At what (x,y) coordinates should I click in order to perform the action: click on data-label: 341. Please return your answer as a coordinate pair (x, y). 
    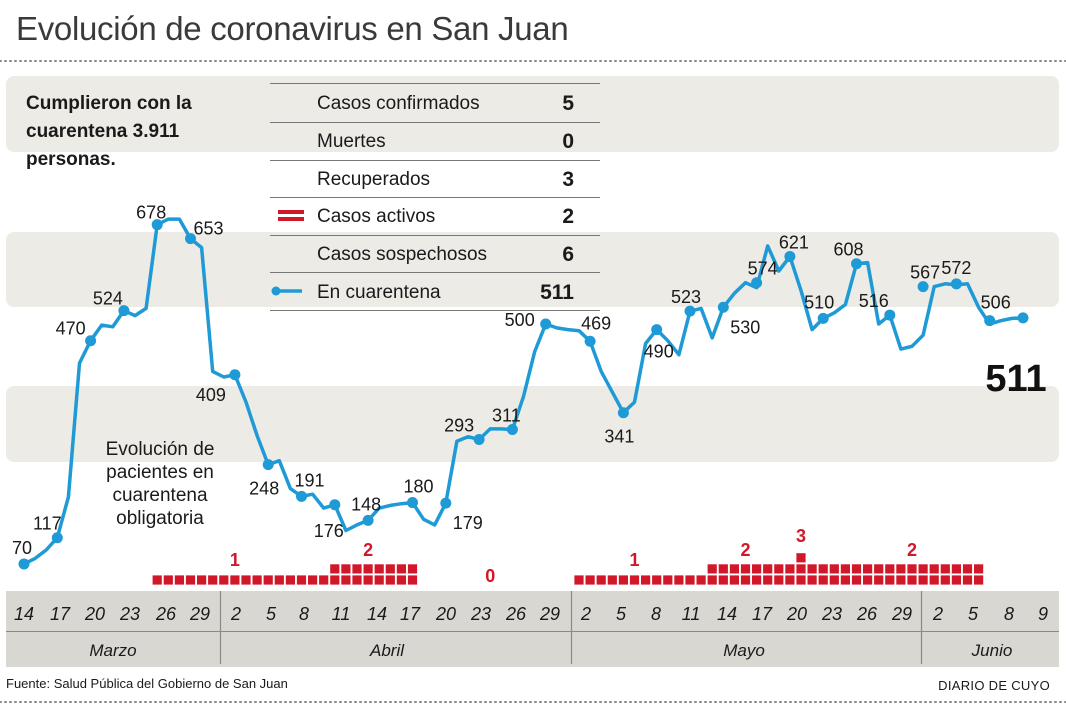
    Looking at the image, I should click on (619, 437).